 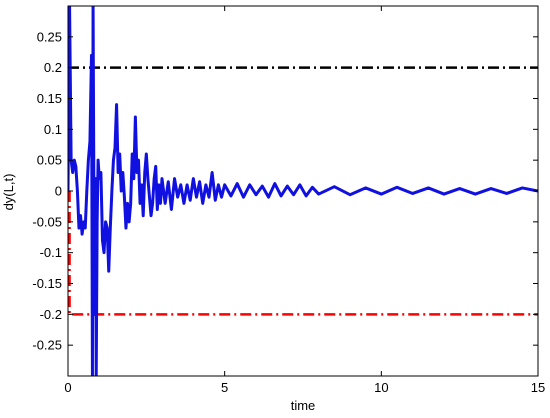 What do you see at coordinates (381, 387) in the screenshot?
I see `x-tick-label: 10` at bounding box center [381, 387].